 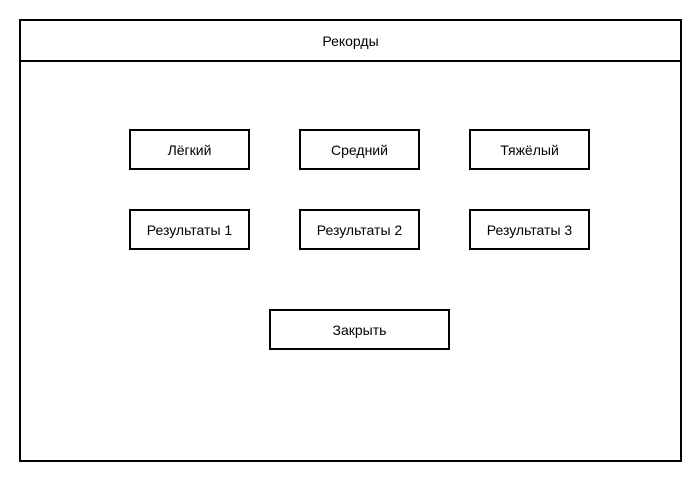 I want to click on results-2-button: Результаты 2, so click(x=359, y=229).